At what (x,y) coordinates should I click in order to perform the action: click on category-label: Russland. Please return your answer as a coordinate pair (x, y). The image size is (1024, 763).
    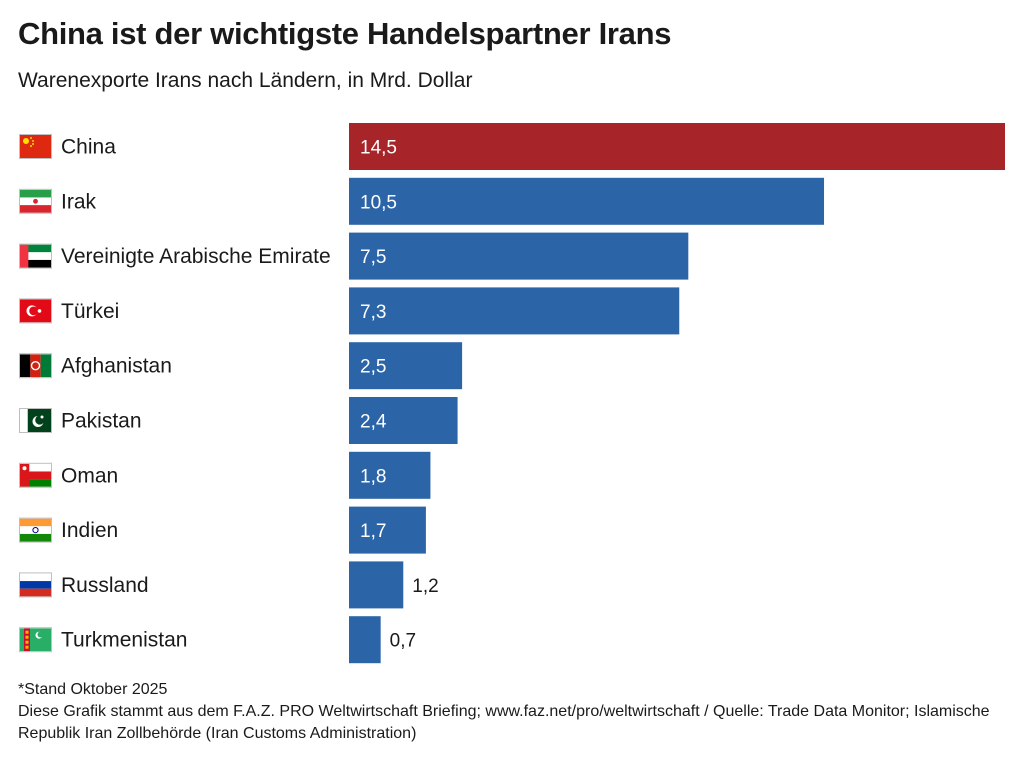
    Looking at the image, I should click on (105, 585).